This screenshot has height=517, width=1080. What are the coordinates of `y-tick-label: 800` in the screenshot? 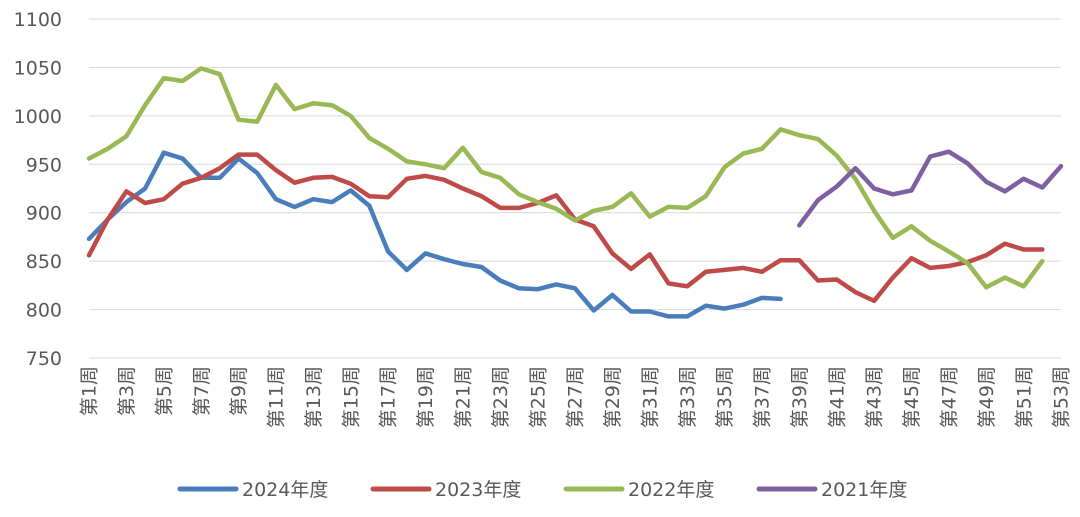 It's located at (44, 311).